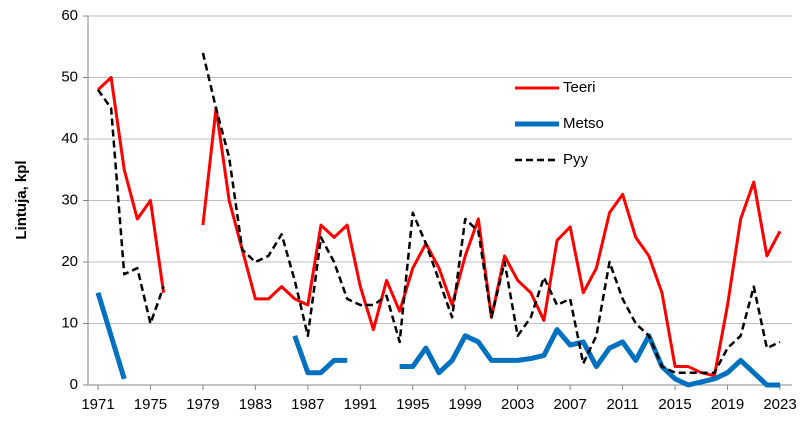 The height and width of the screenshot is (428, 800). I want to click on y-tick-label: 0, so click(74, 384).